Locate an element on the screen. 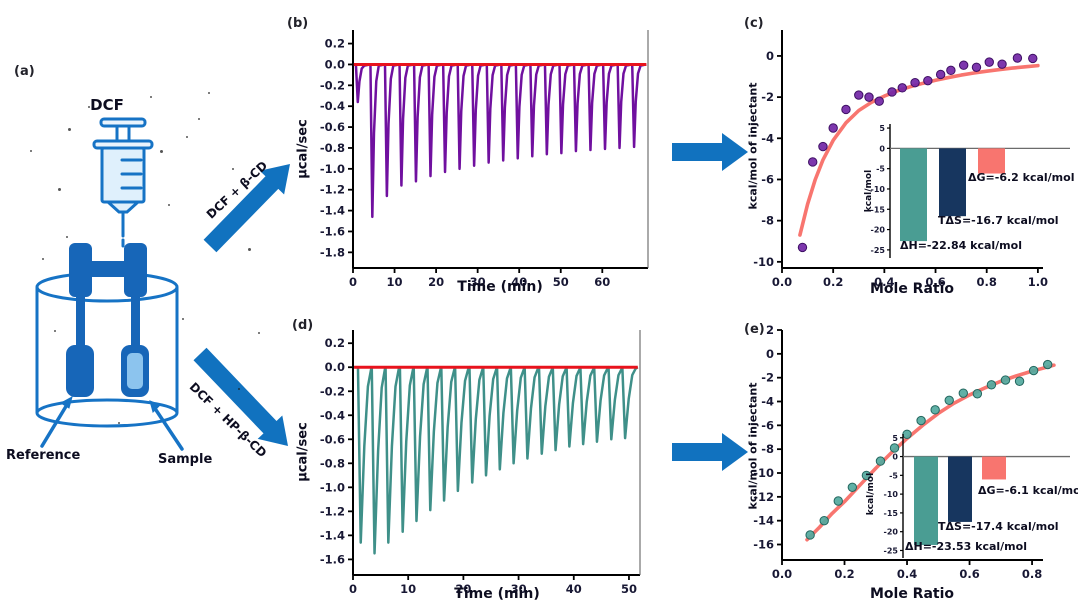  thermodynamics-inset-top: 5 0 -5 -10 -15 -20 -25 is located at coordinates (968, 191).